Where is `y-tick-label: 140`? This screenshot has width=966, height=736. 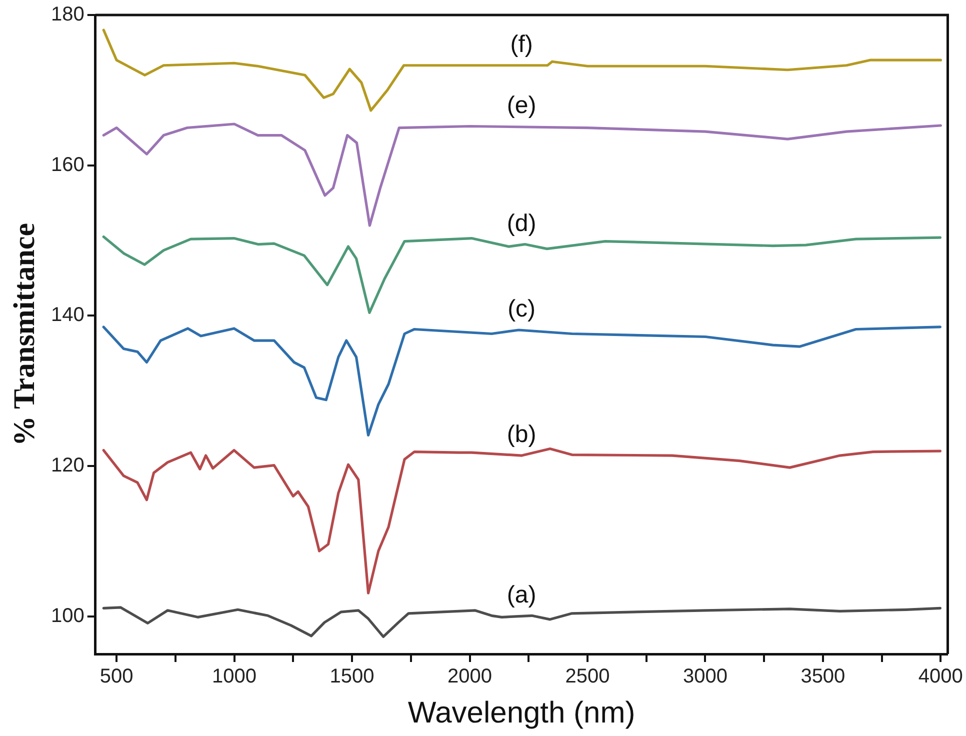
y-tick-label: 140 is located at coordinates (67, 315).